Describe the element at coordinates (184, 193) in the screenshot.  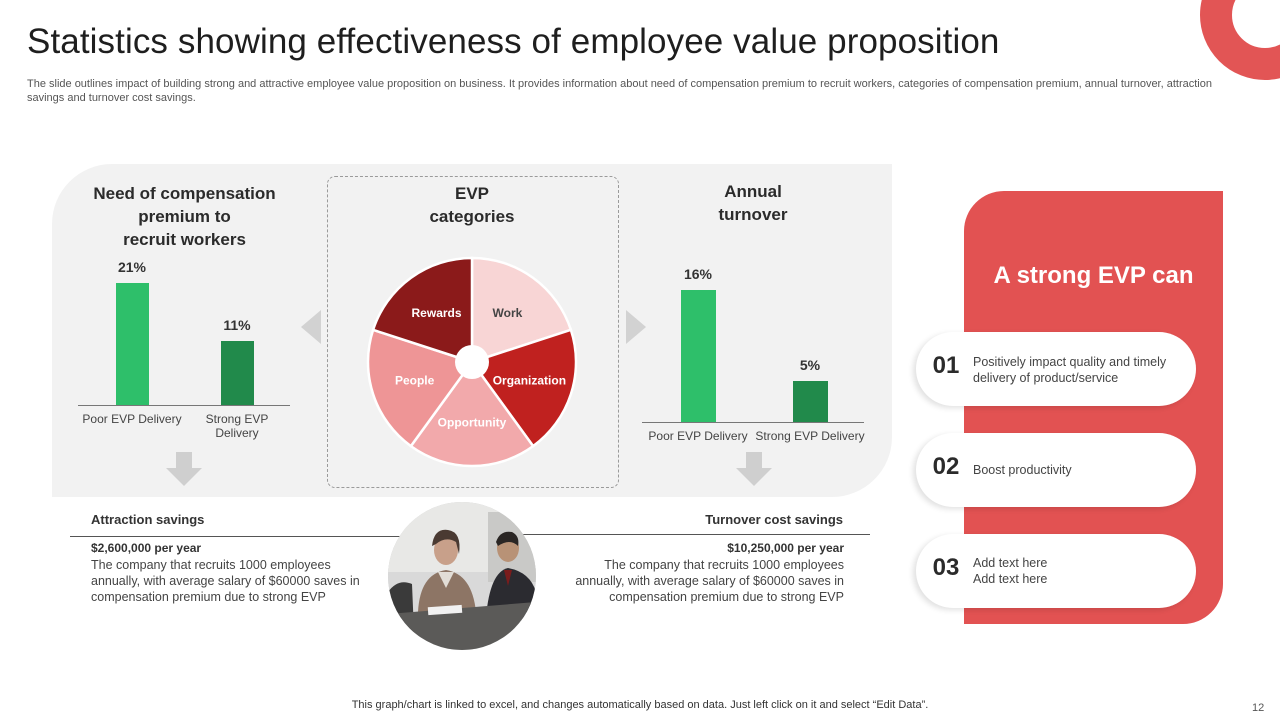
I see `chart1-title-line: Need of compensation` at that location.